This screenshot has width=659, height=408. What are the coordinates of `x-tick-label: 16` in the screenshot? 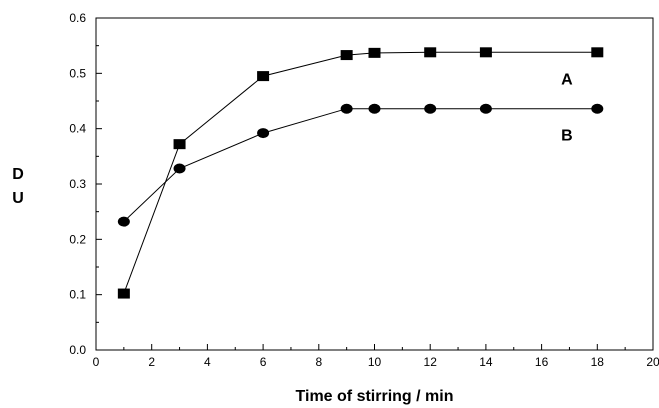 It's located at (542, 362).